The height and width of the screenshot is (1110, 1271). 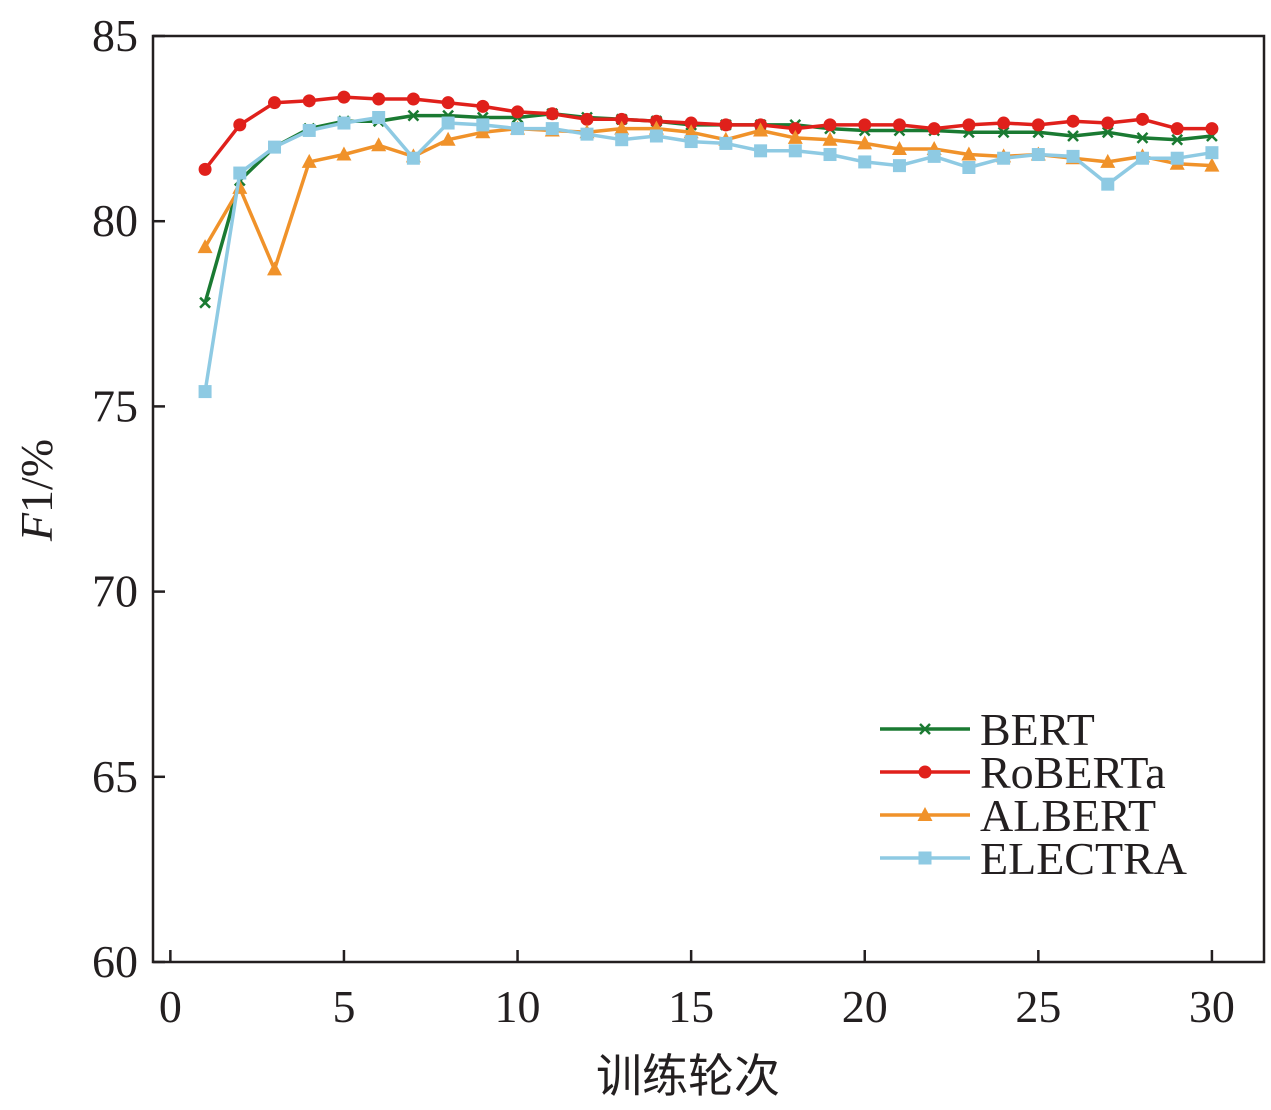 I want to click on x-tick-label: 25, so click(x=1038, y=1006).